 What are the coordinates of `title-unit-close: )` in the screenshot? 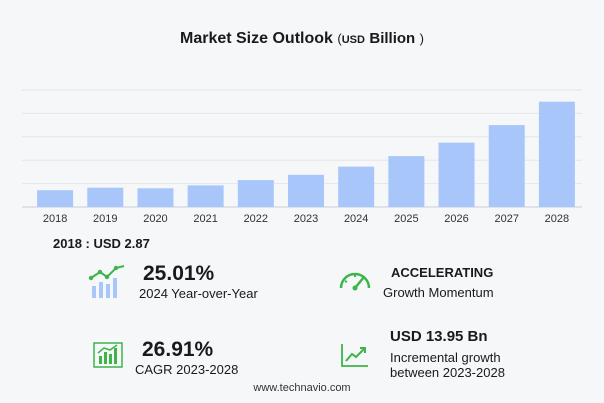 It's located at (422, 38).